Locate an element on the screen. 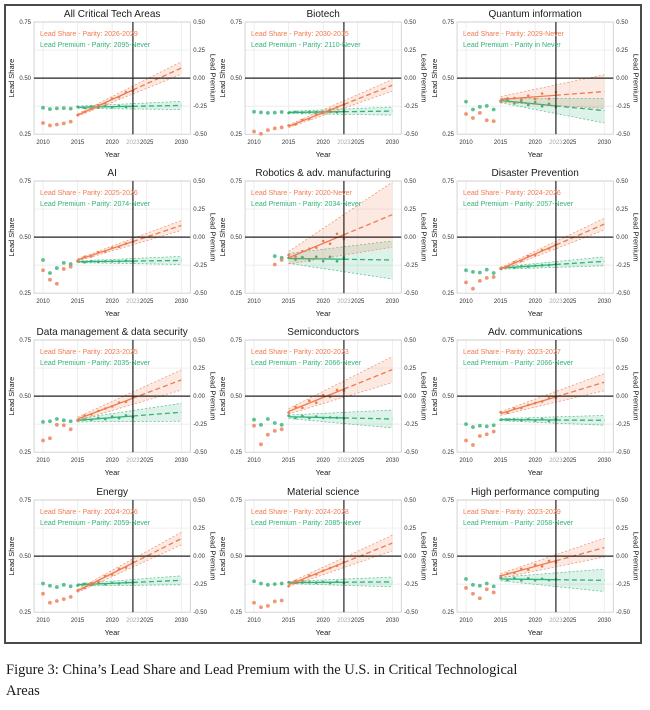 This screenshot has width=650, height=710. series is located at coordinates (534, 410).